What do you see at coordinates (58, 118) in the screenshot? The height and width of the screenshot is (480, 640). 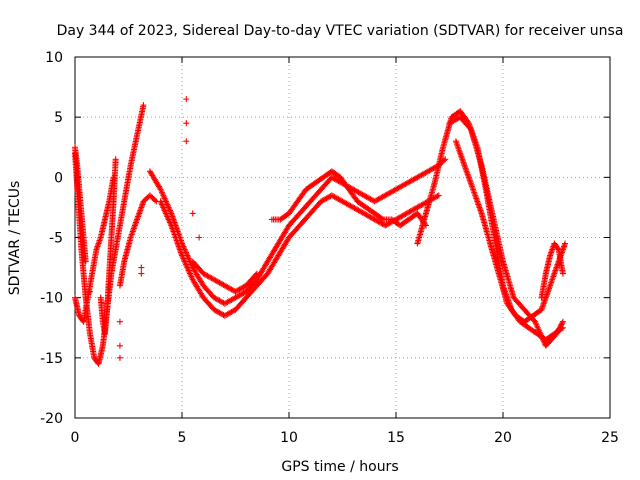 I see `y-tick-label: 5` at bounding box center [58, 118].